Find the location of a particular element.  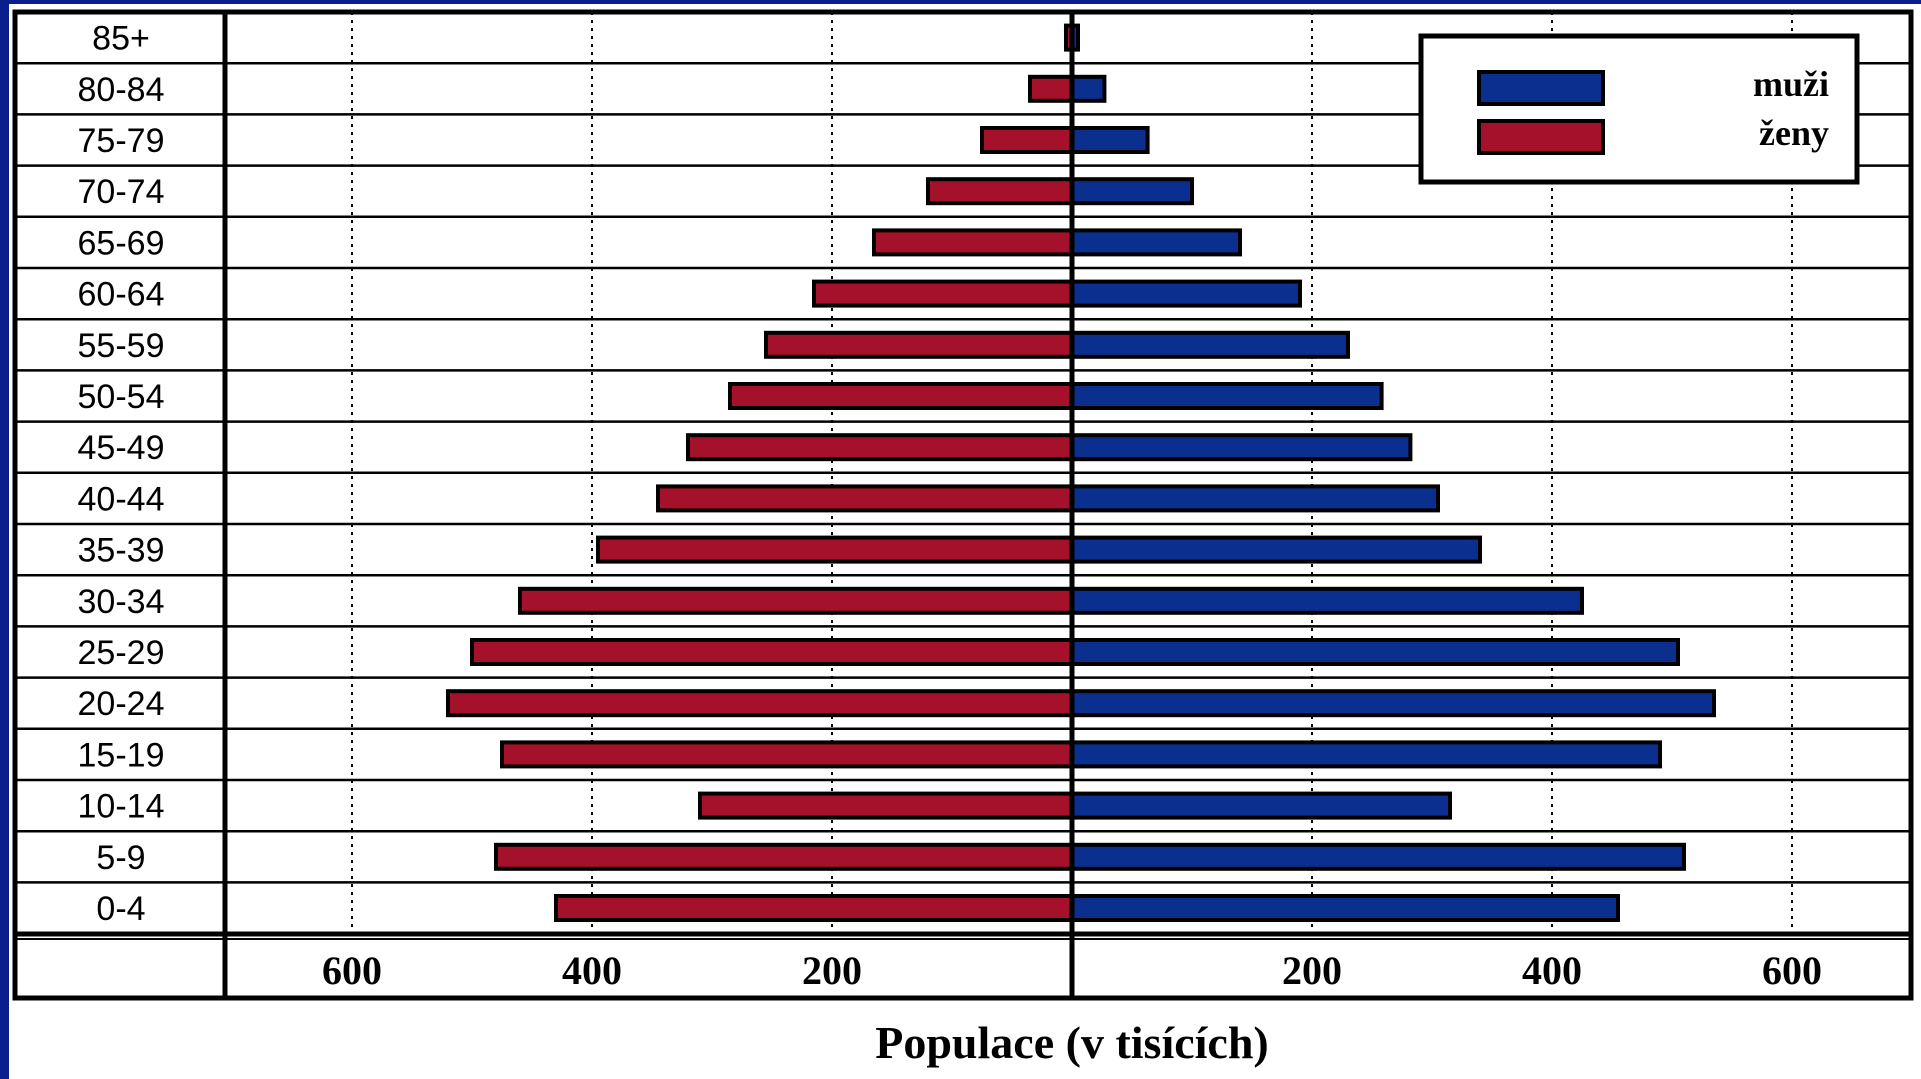

age-group-label: 55-59 is located at coordinates (121, 346).